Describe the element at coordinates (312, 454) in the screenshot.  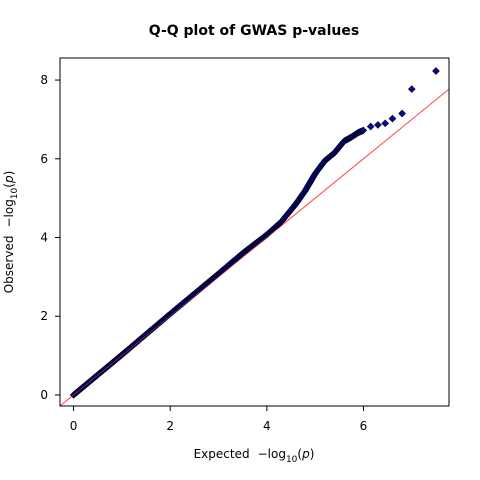
I see `x-axis-label-close: )` at that location.